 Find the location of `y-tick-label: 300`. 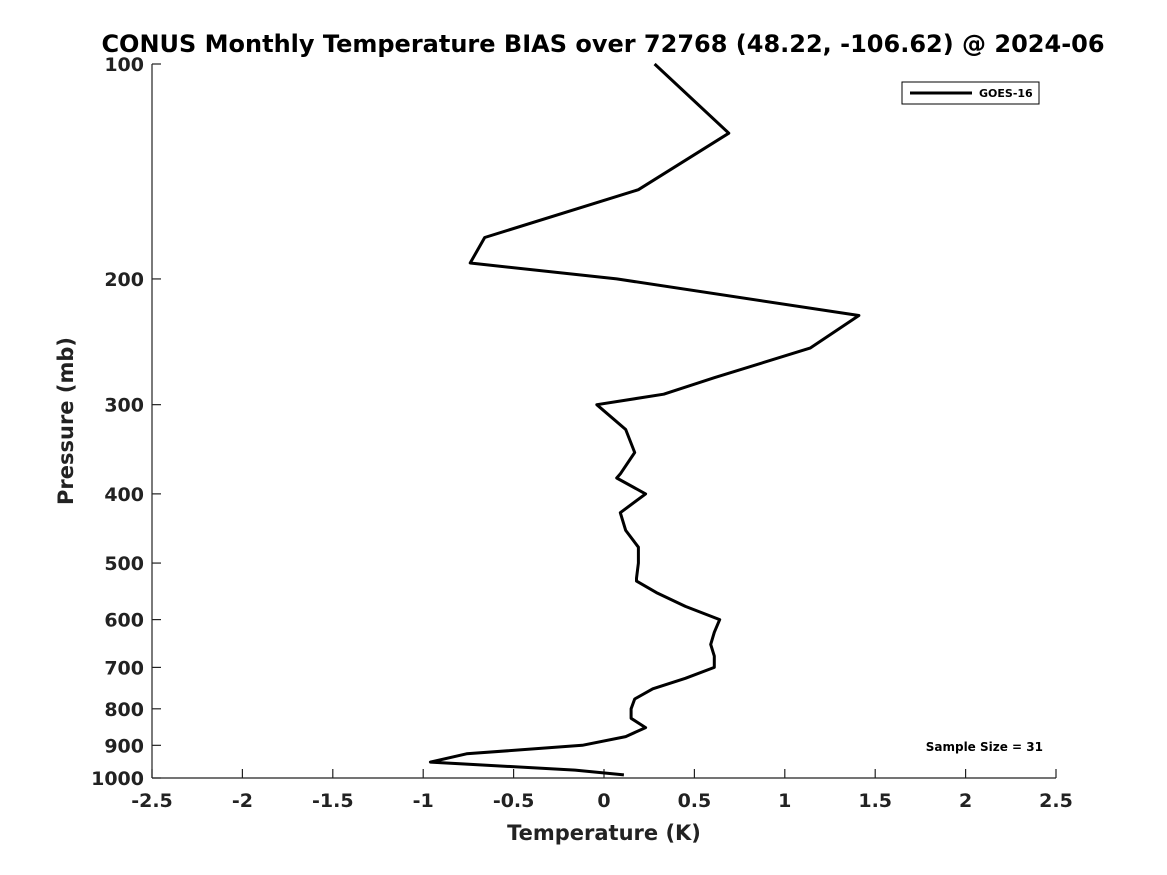

y-tick-label: 300 is located at coordinates (124, 406).